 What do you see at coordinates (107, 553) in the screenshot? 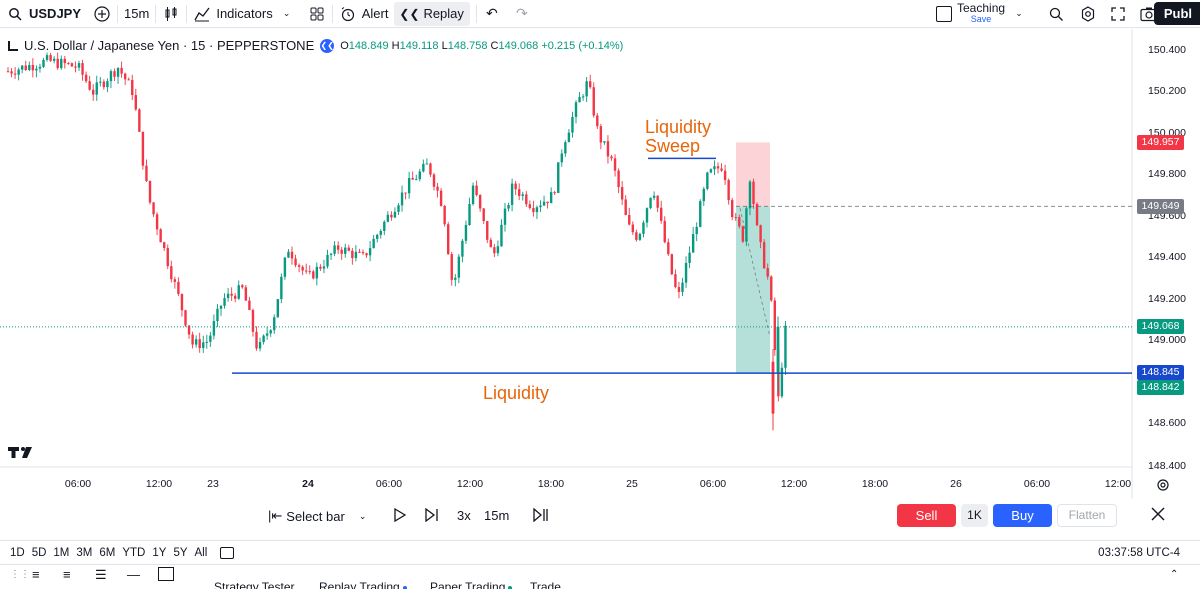
I see `range-6m: 6M` at bounding box center [107, 553].